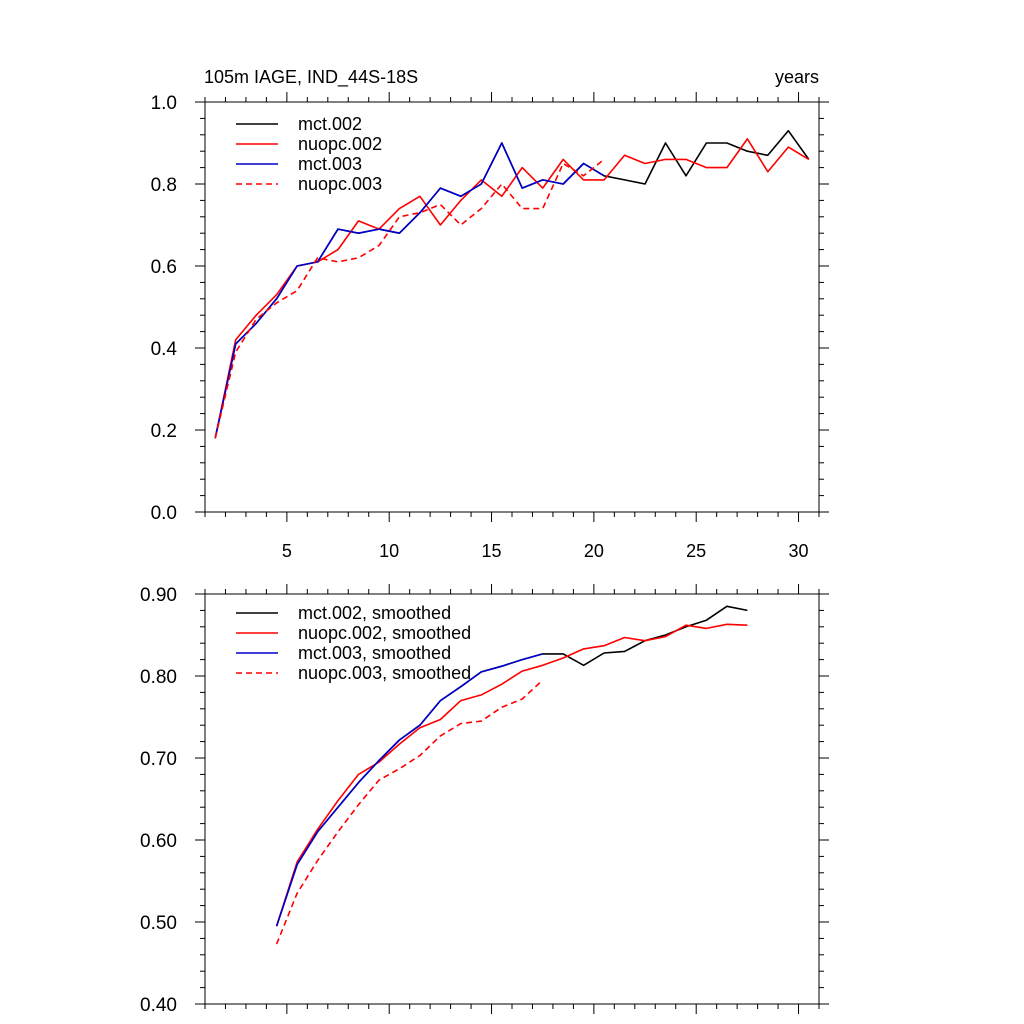 This screenshot has width=1024, height=1024. I want to click on legend-label: mct.002, smoothed, so click(374, 613).